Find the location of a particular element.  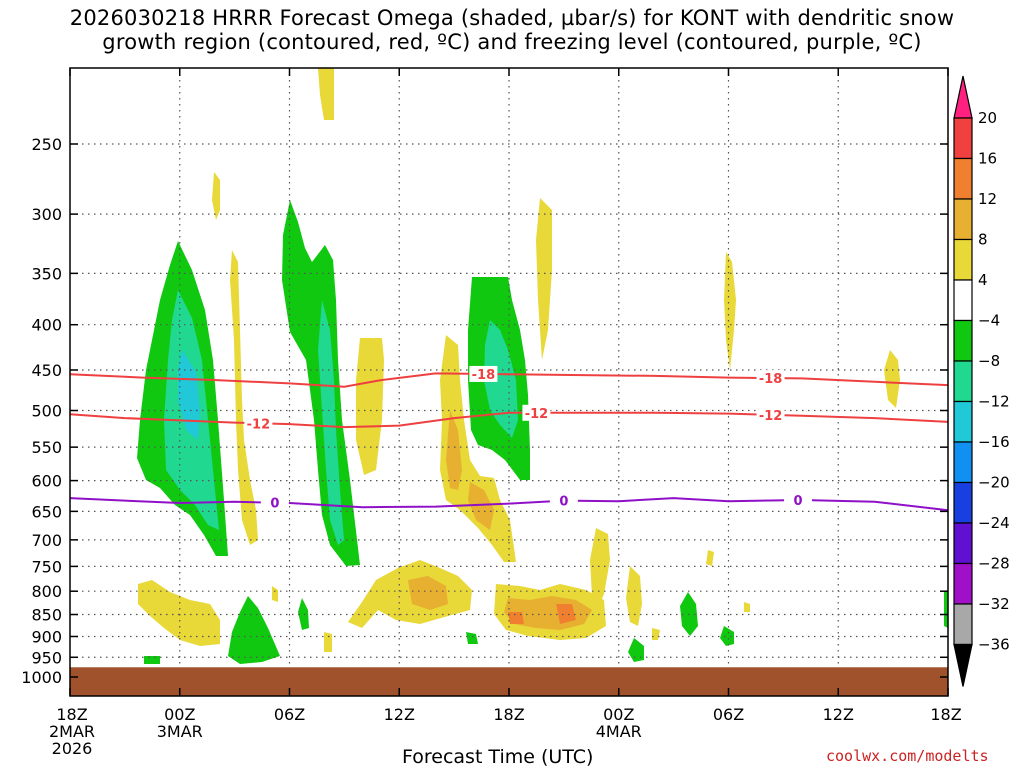

colorbar-label-20: 20 is located at coordinates (987, 118).